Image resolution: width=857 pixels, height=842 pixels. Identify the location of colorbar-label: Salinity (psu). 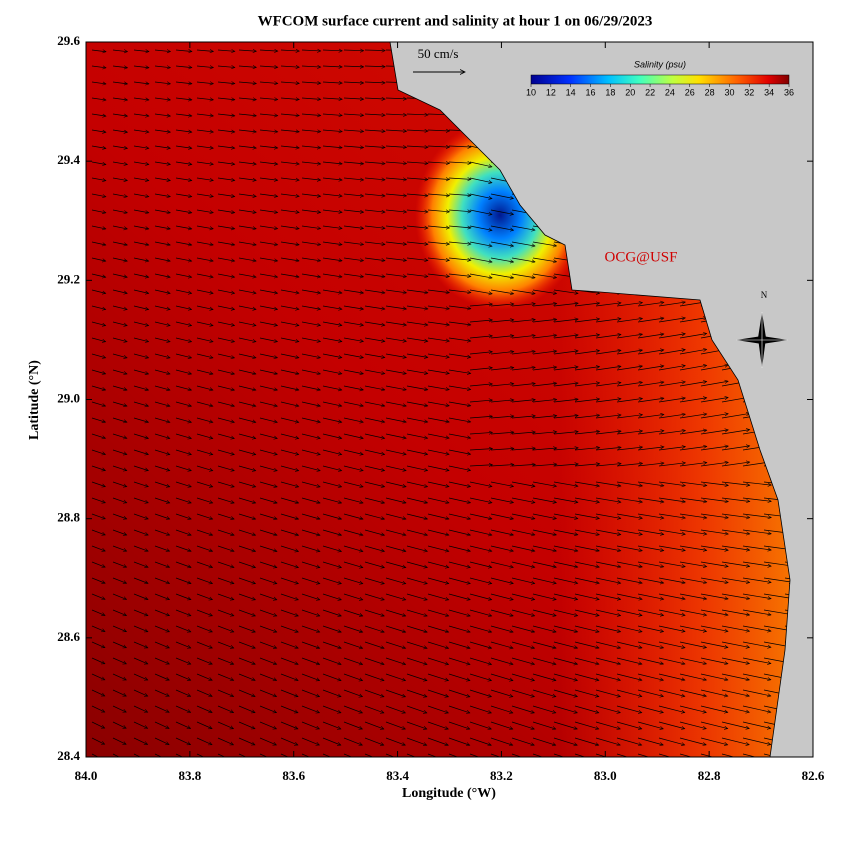
(660, 64).